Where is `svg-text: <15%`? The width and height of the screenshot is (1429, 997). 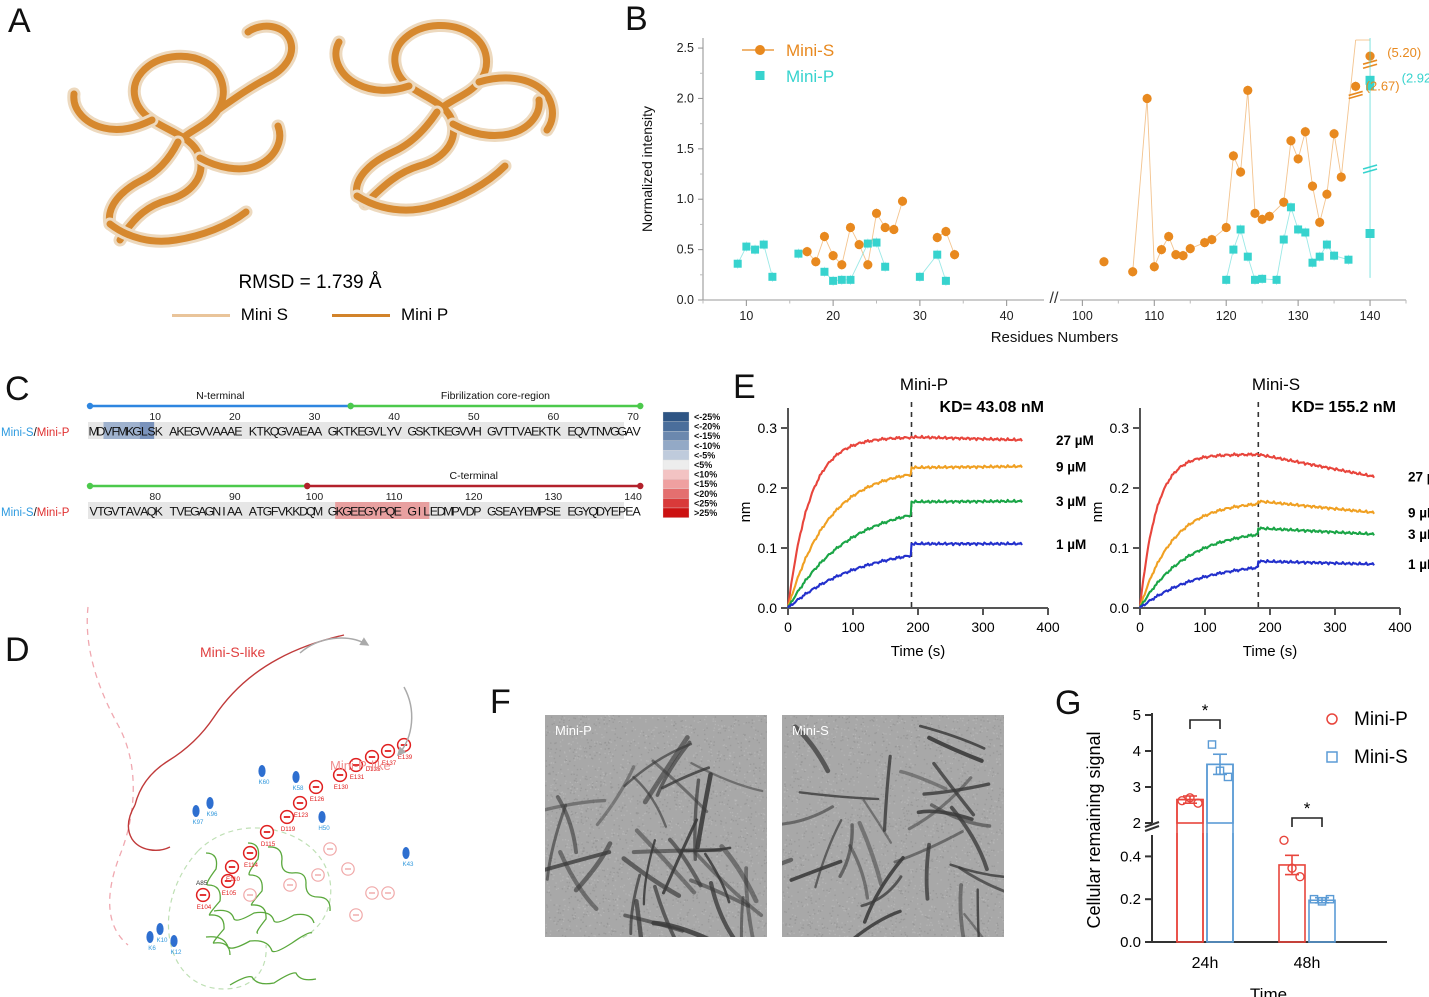
svg-text: <15% is located at coordinates (705, 484).